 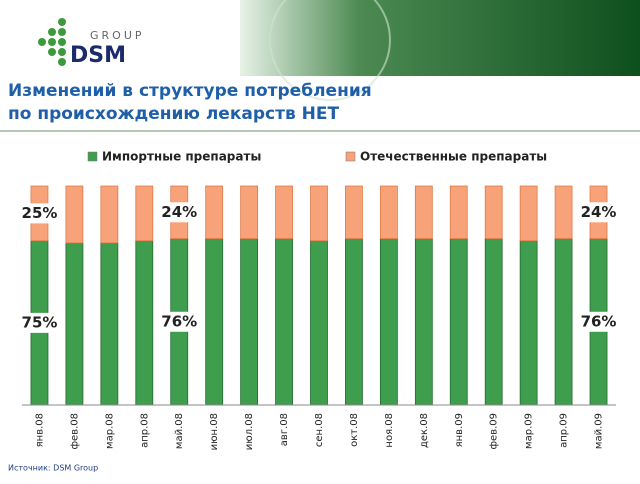 What do you see at coordinates (564, 430) in the screenshot?
I see `x-tick-label: апр.09` at bounding box center [564, 430].